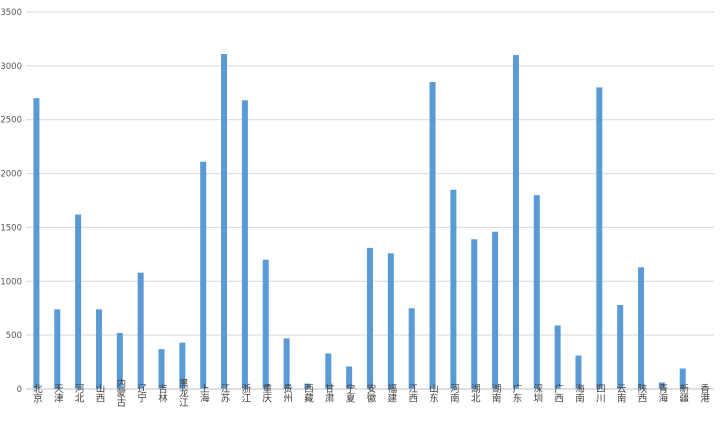 The image size is (720, 432). I want to click on x-tick-label: 甘肃, so click(329, 393).